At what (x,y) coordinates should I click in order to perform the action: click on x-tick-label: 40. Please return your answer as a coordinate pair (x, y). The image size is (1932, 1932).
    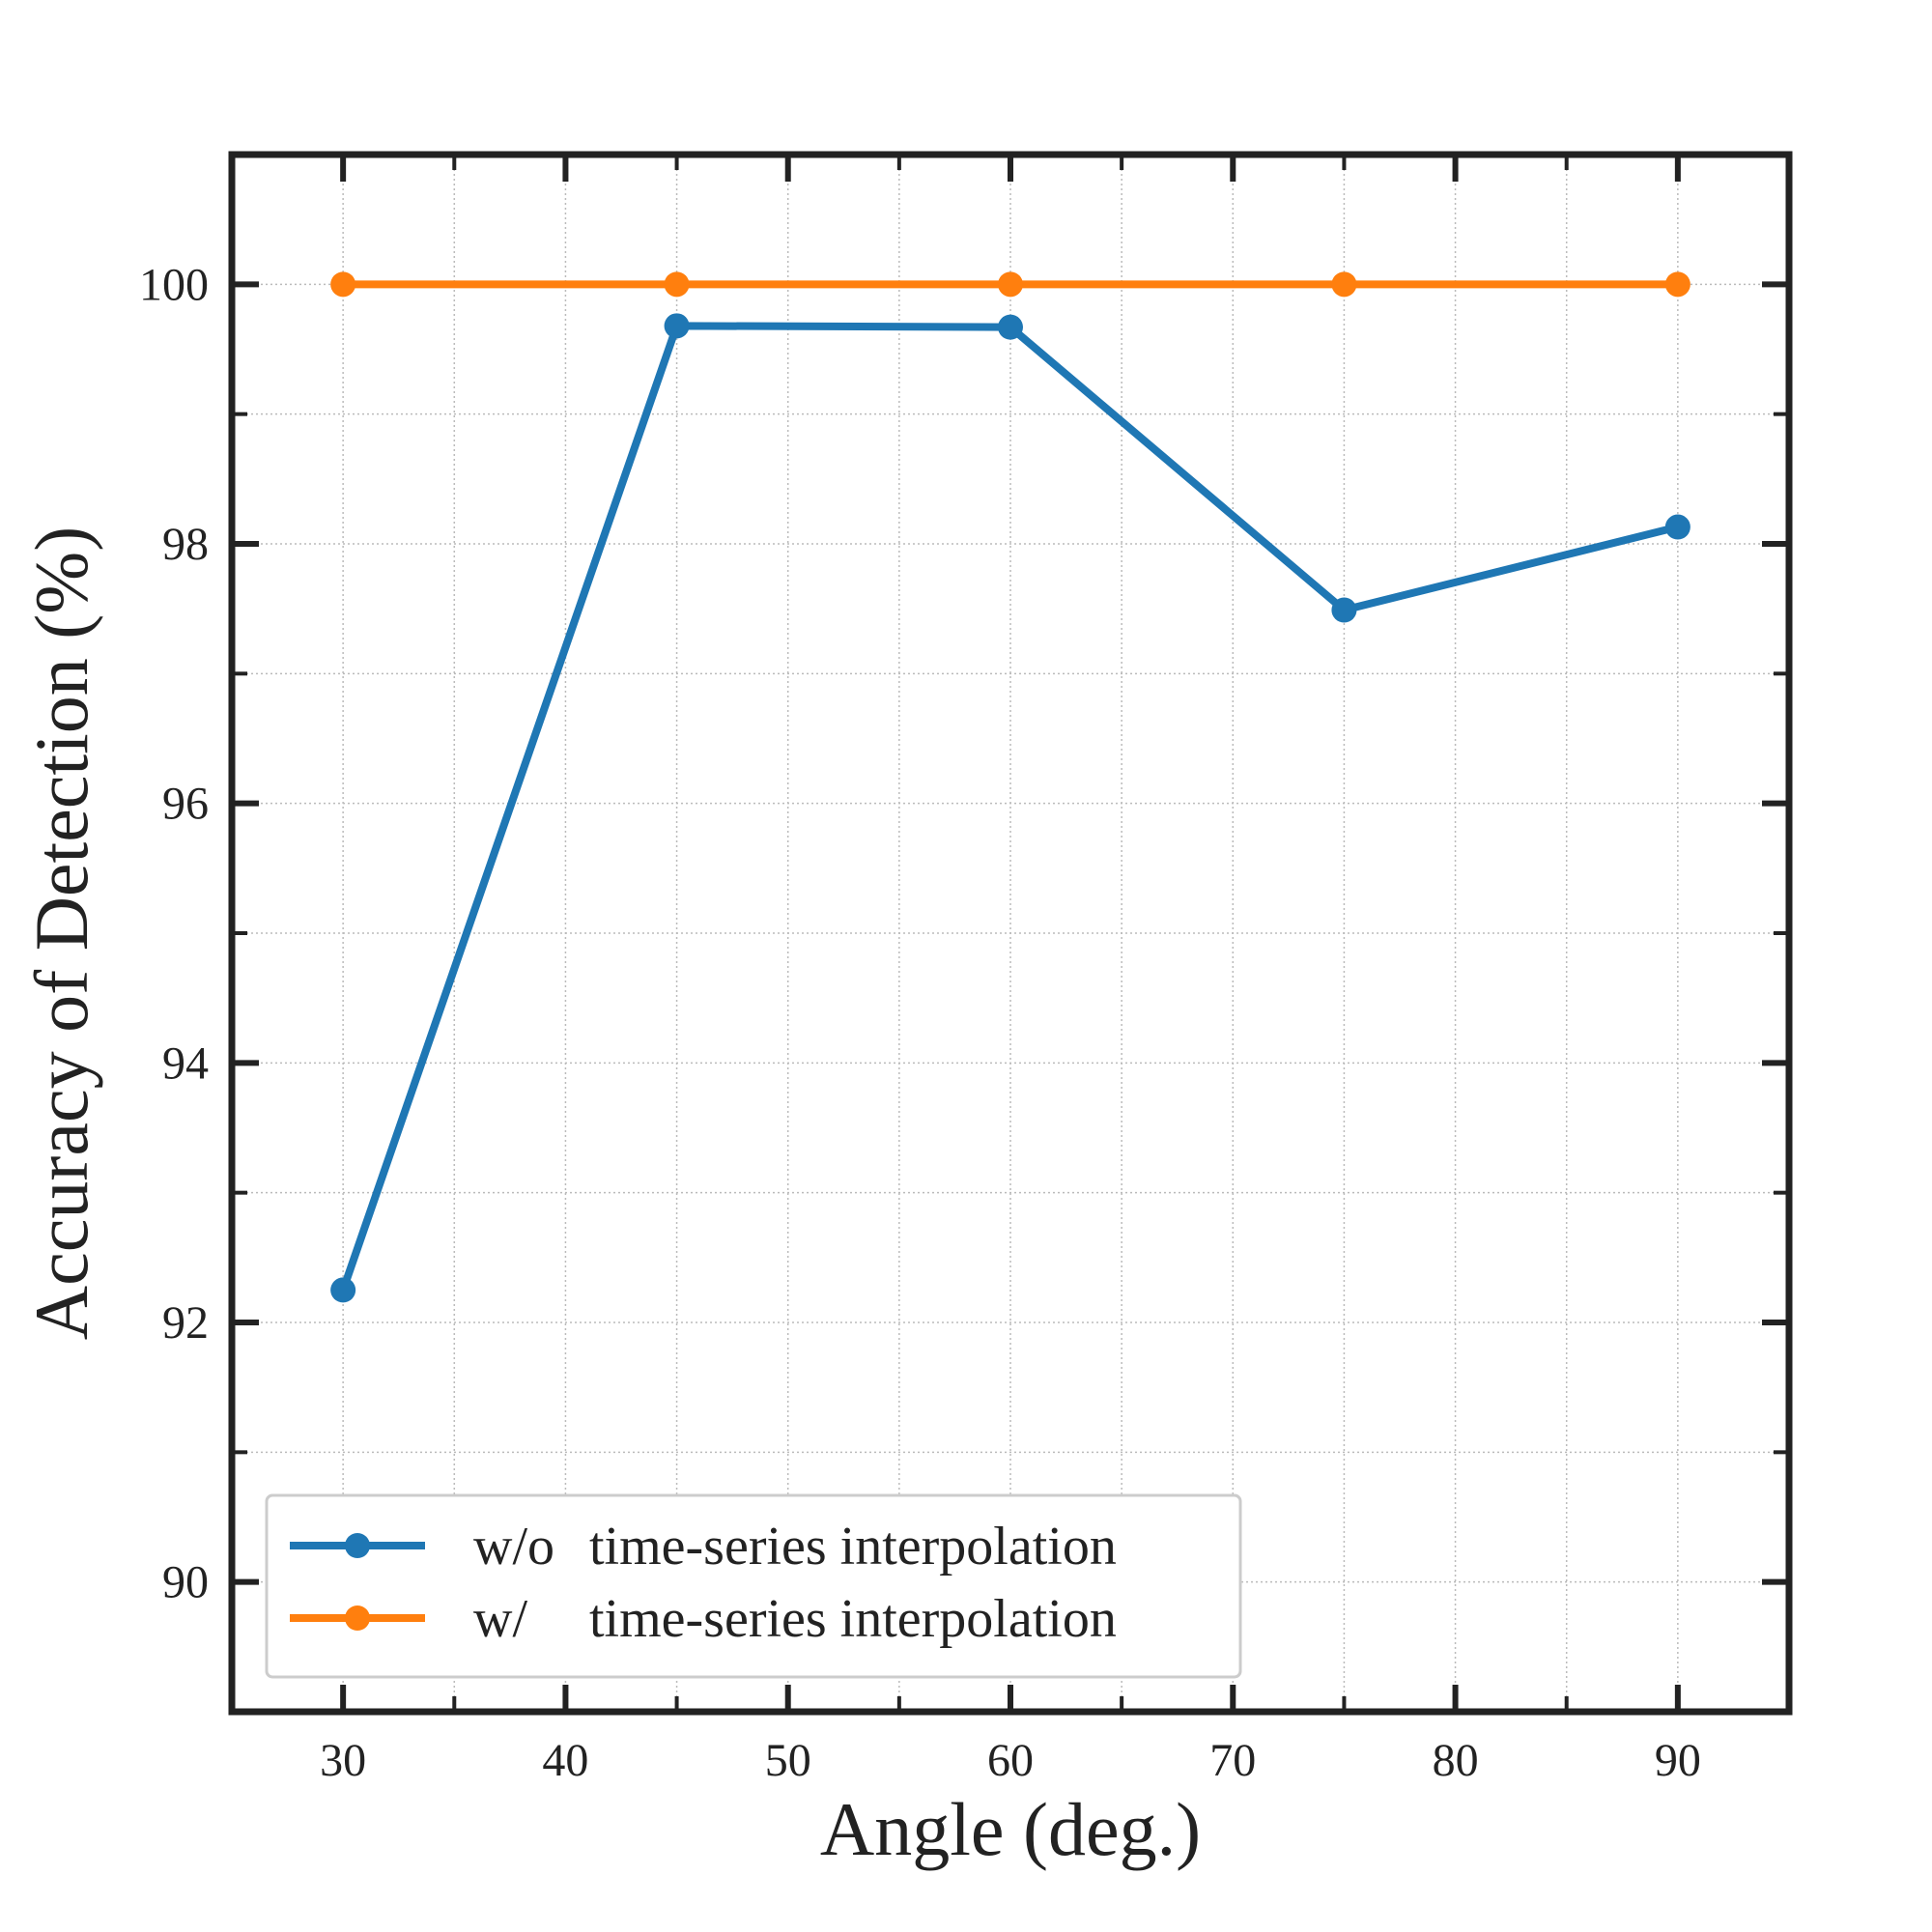
    Looking at the image, I should click on (565, 1760).